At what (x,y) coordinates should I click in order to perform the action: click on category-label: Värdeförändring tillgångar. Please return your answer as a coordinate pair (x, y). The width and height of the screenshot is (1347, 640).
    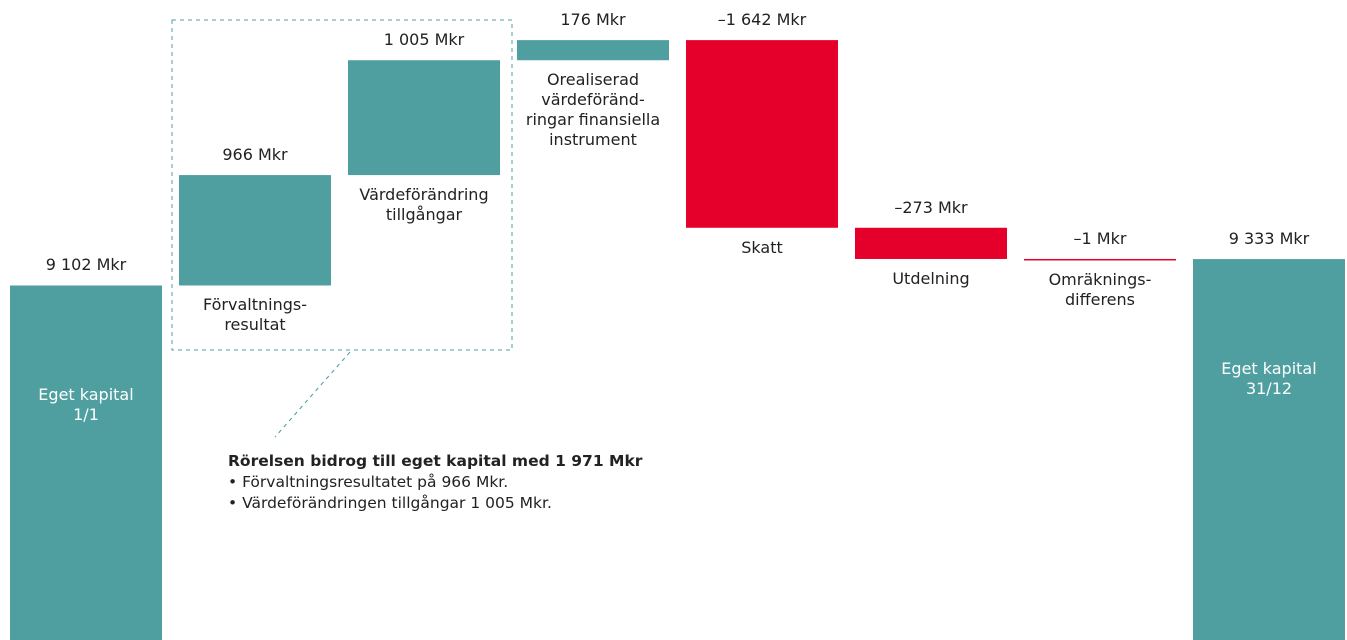
    Looking at the image, I should click on (424, 205).